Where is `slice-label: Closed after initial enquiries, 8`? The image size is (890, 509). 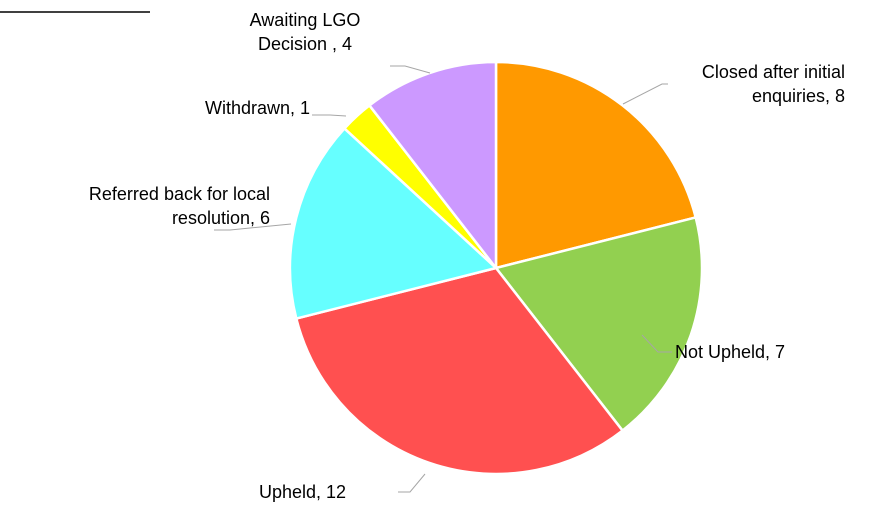
slice-label: Closed after initial enquiries, 8 is located at coordinates (773, 84).